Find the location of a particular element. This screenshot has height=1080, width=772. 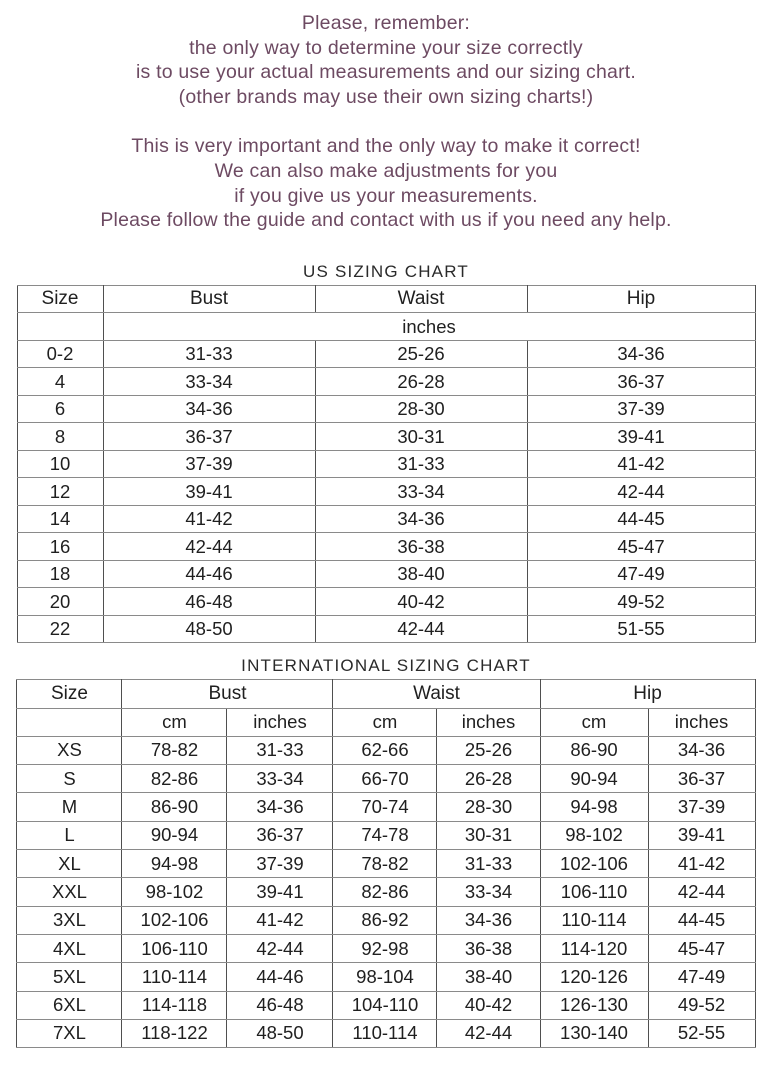

size-cell: M is located at coordinates (69, 807).